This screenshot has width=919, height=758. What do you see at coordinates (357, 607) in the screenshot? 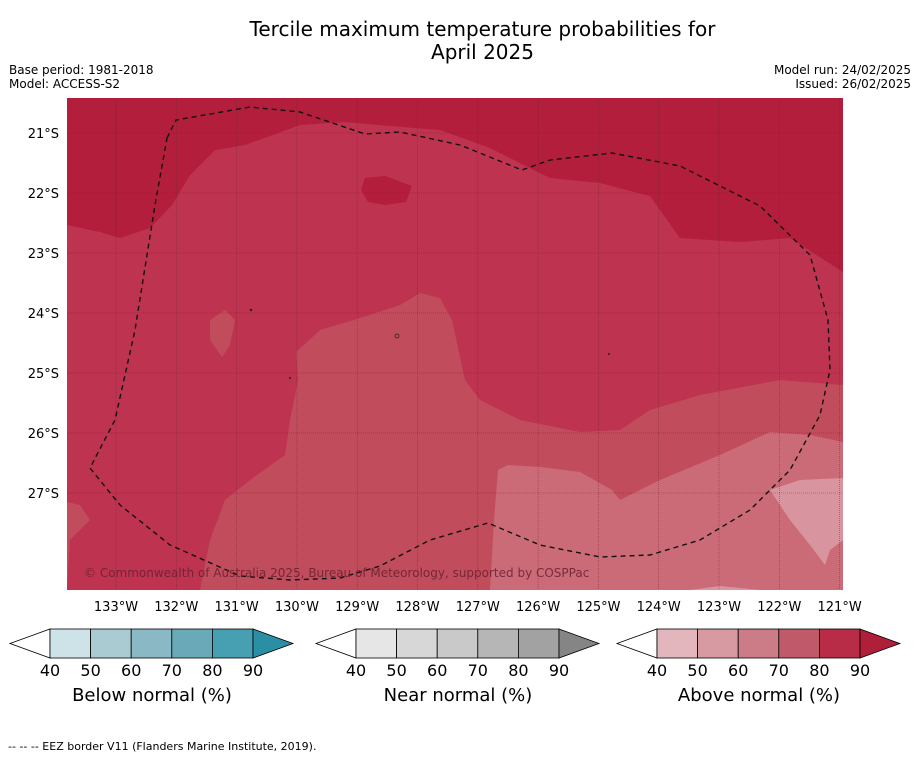
I see `lon-label: 129°W` at bounding box center [357, 607].